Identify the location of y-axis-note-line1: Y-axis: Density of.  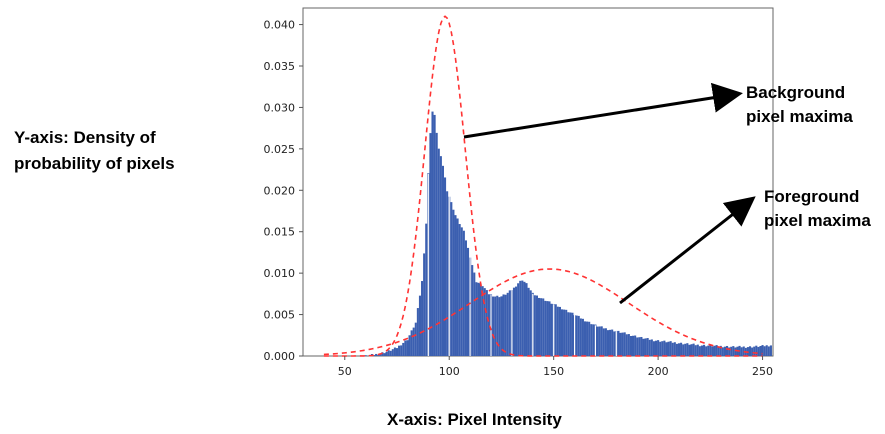
(85, 137).